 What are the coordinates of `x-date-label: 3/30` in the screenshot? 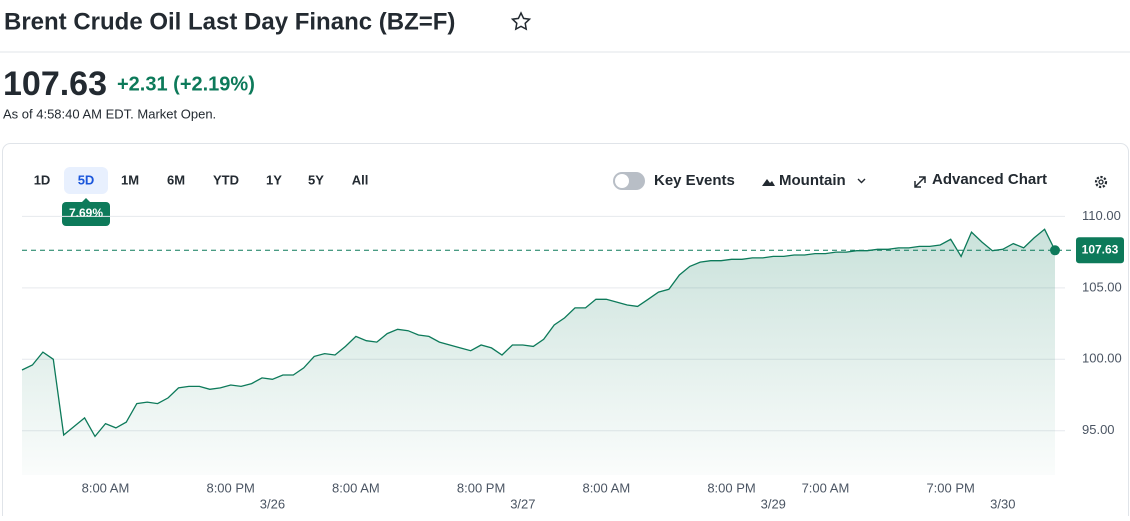 It's located at (1002, 503).